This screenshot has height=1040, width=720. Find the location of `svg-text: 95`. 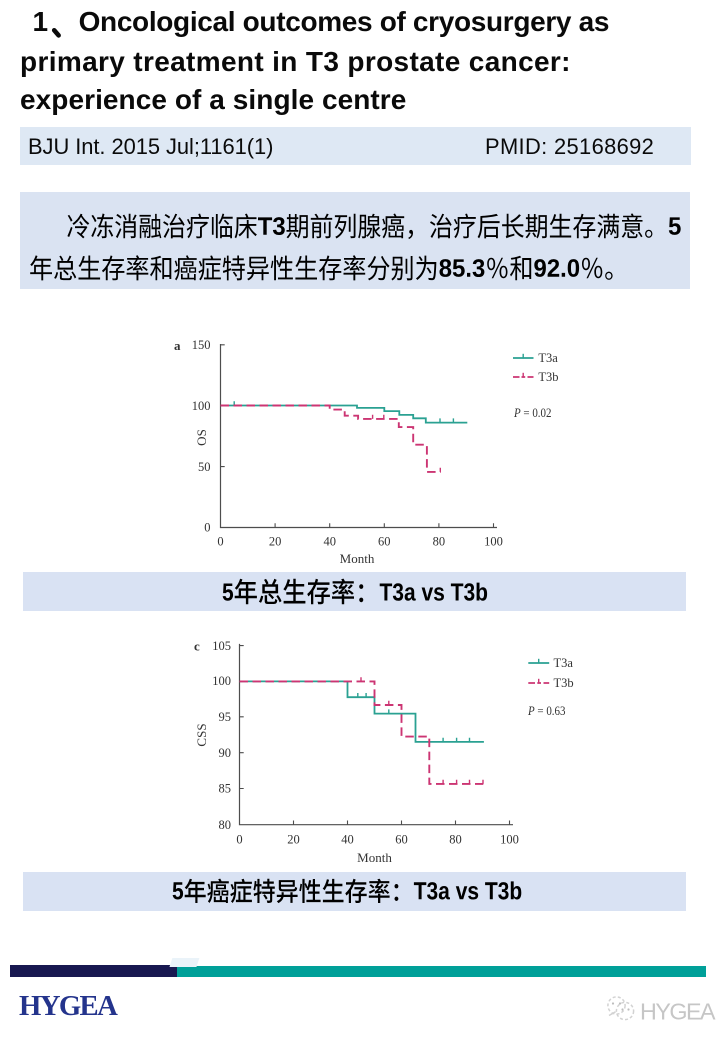

svg-text: 95 is located at coordinates (225, 717).